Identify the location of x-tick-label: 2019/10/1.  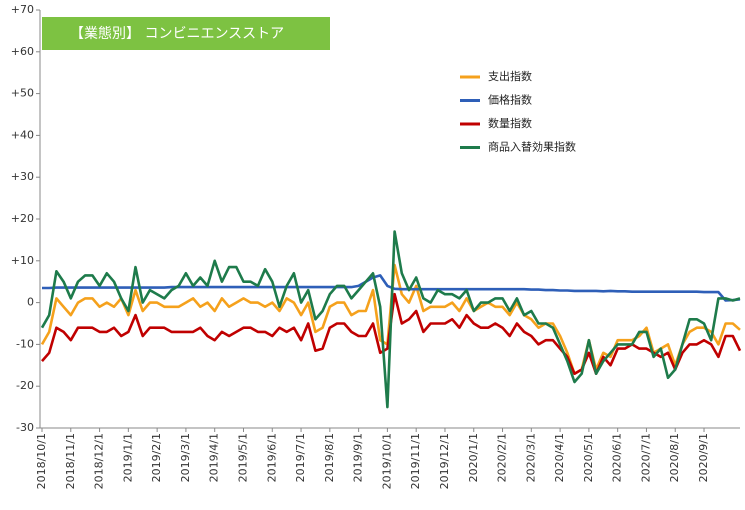
(386, 461).